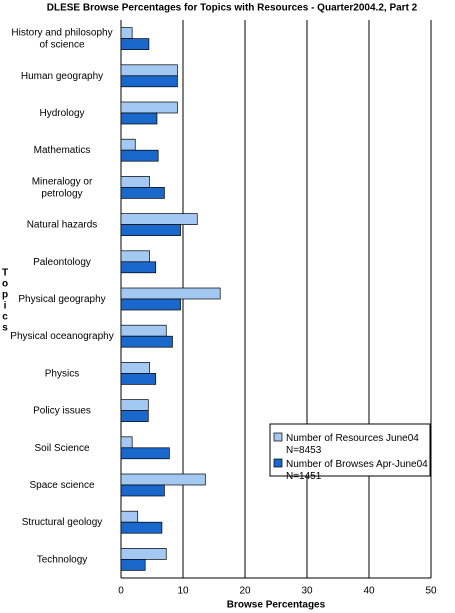 The image size is (455, 613). I want to click on y-tick-label: Physical geography, so click(61, 299).